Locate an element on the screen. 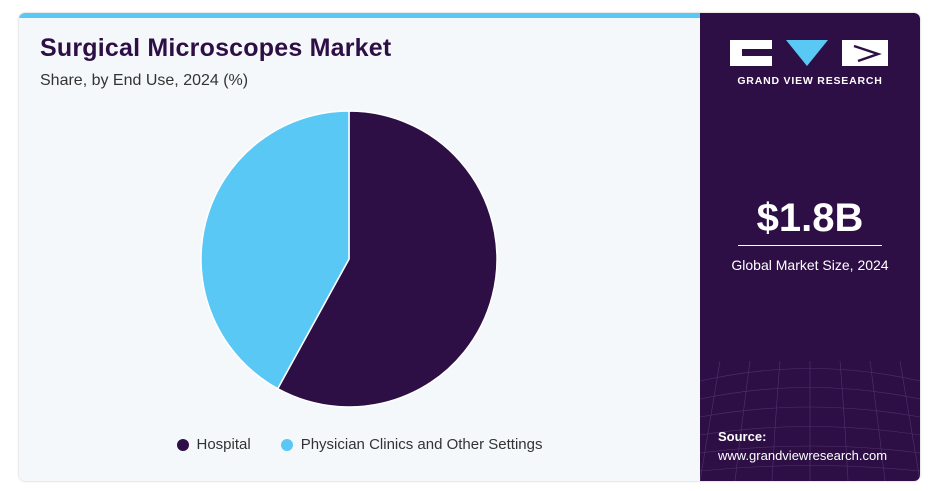 This screenshot has width=931, height=491. gvr-logo-icon is located at coordinates (809, 53).